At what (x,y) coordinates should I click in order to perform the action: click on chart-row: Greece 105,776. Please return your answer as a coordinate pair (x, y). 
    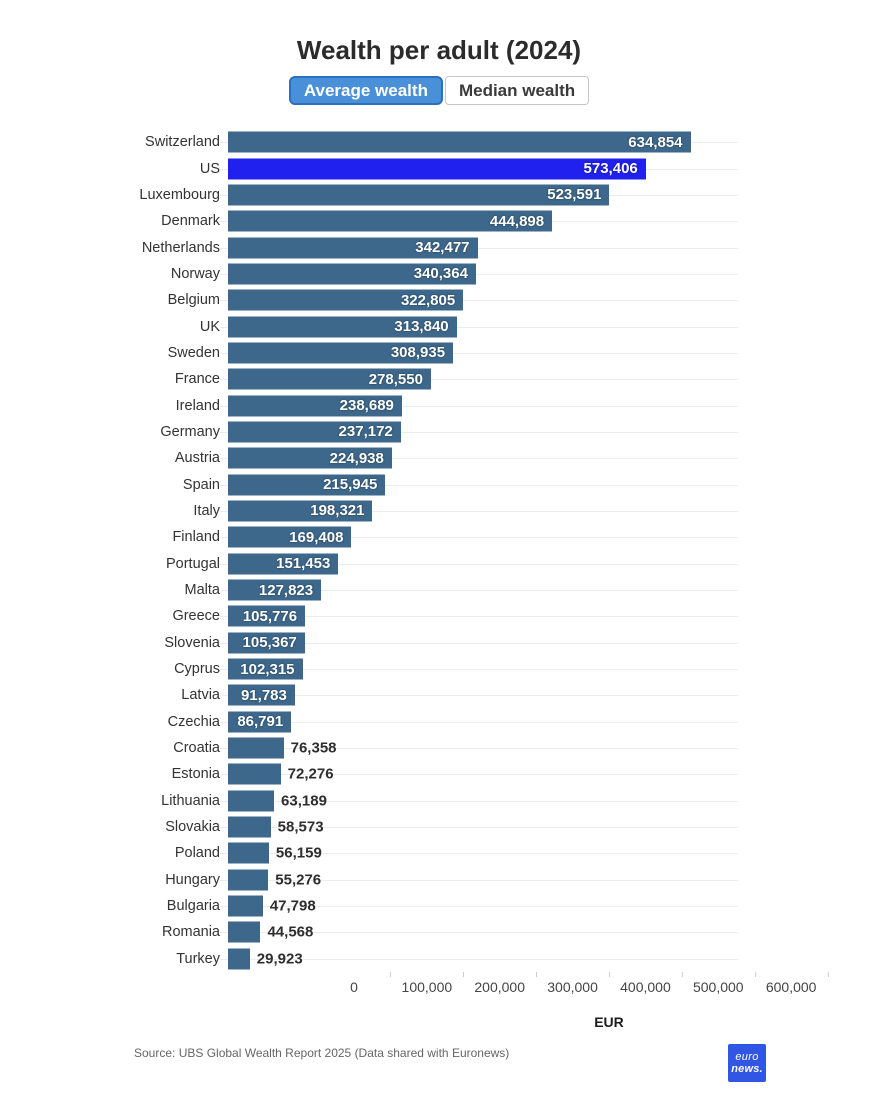
    Looking at the image, I should click on (436, 616).